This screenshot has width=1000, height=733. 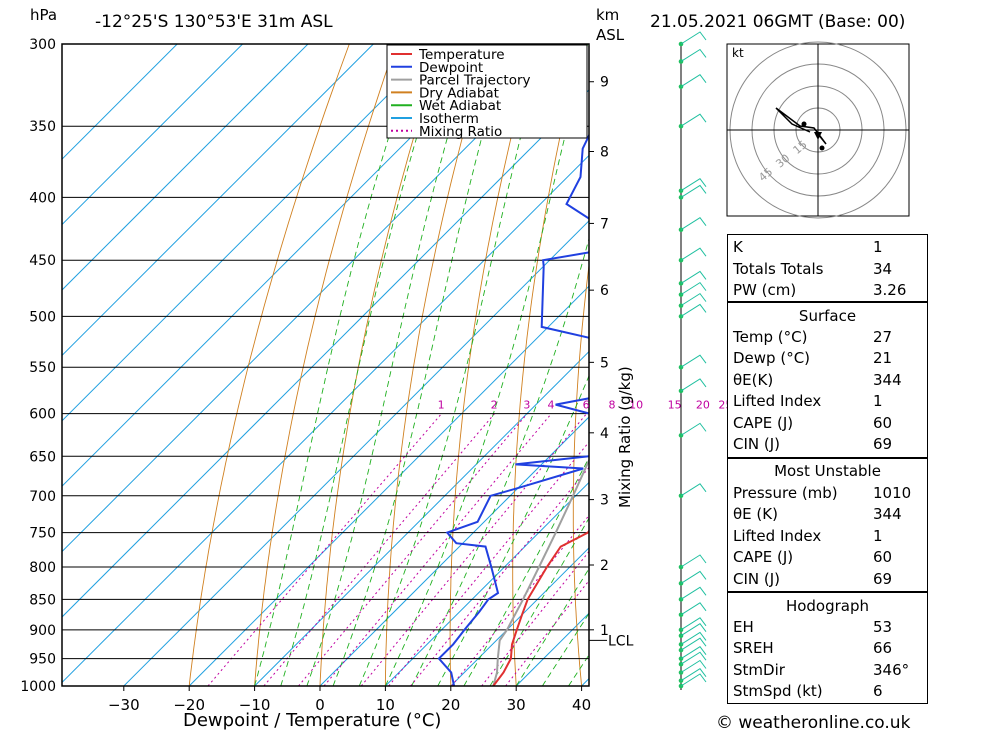 I want to click on pressure-tick-label: 800, so click(x=42, y=568).